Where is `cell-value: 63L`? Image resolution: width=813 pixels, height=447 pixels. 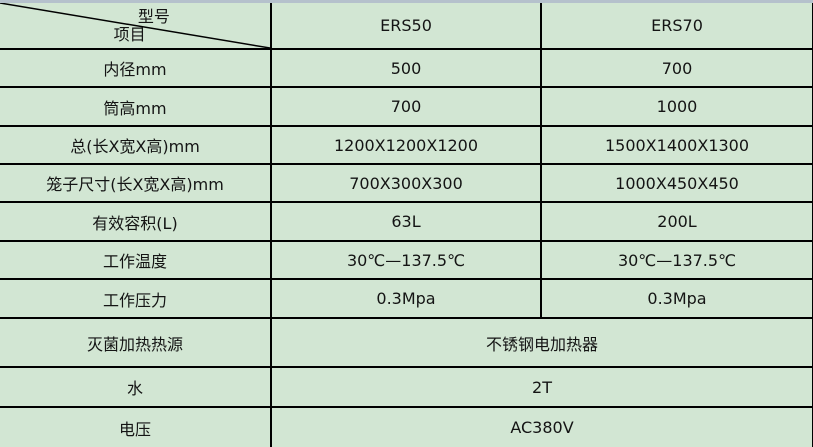 cell-value: 63L is located at coordinates (406, 221).